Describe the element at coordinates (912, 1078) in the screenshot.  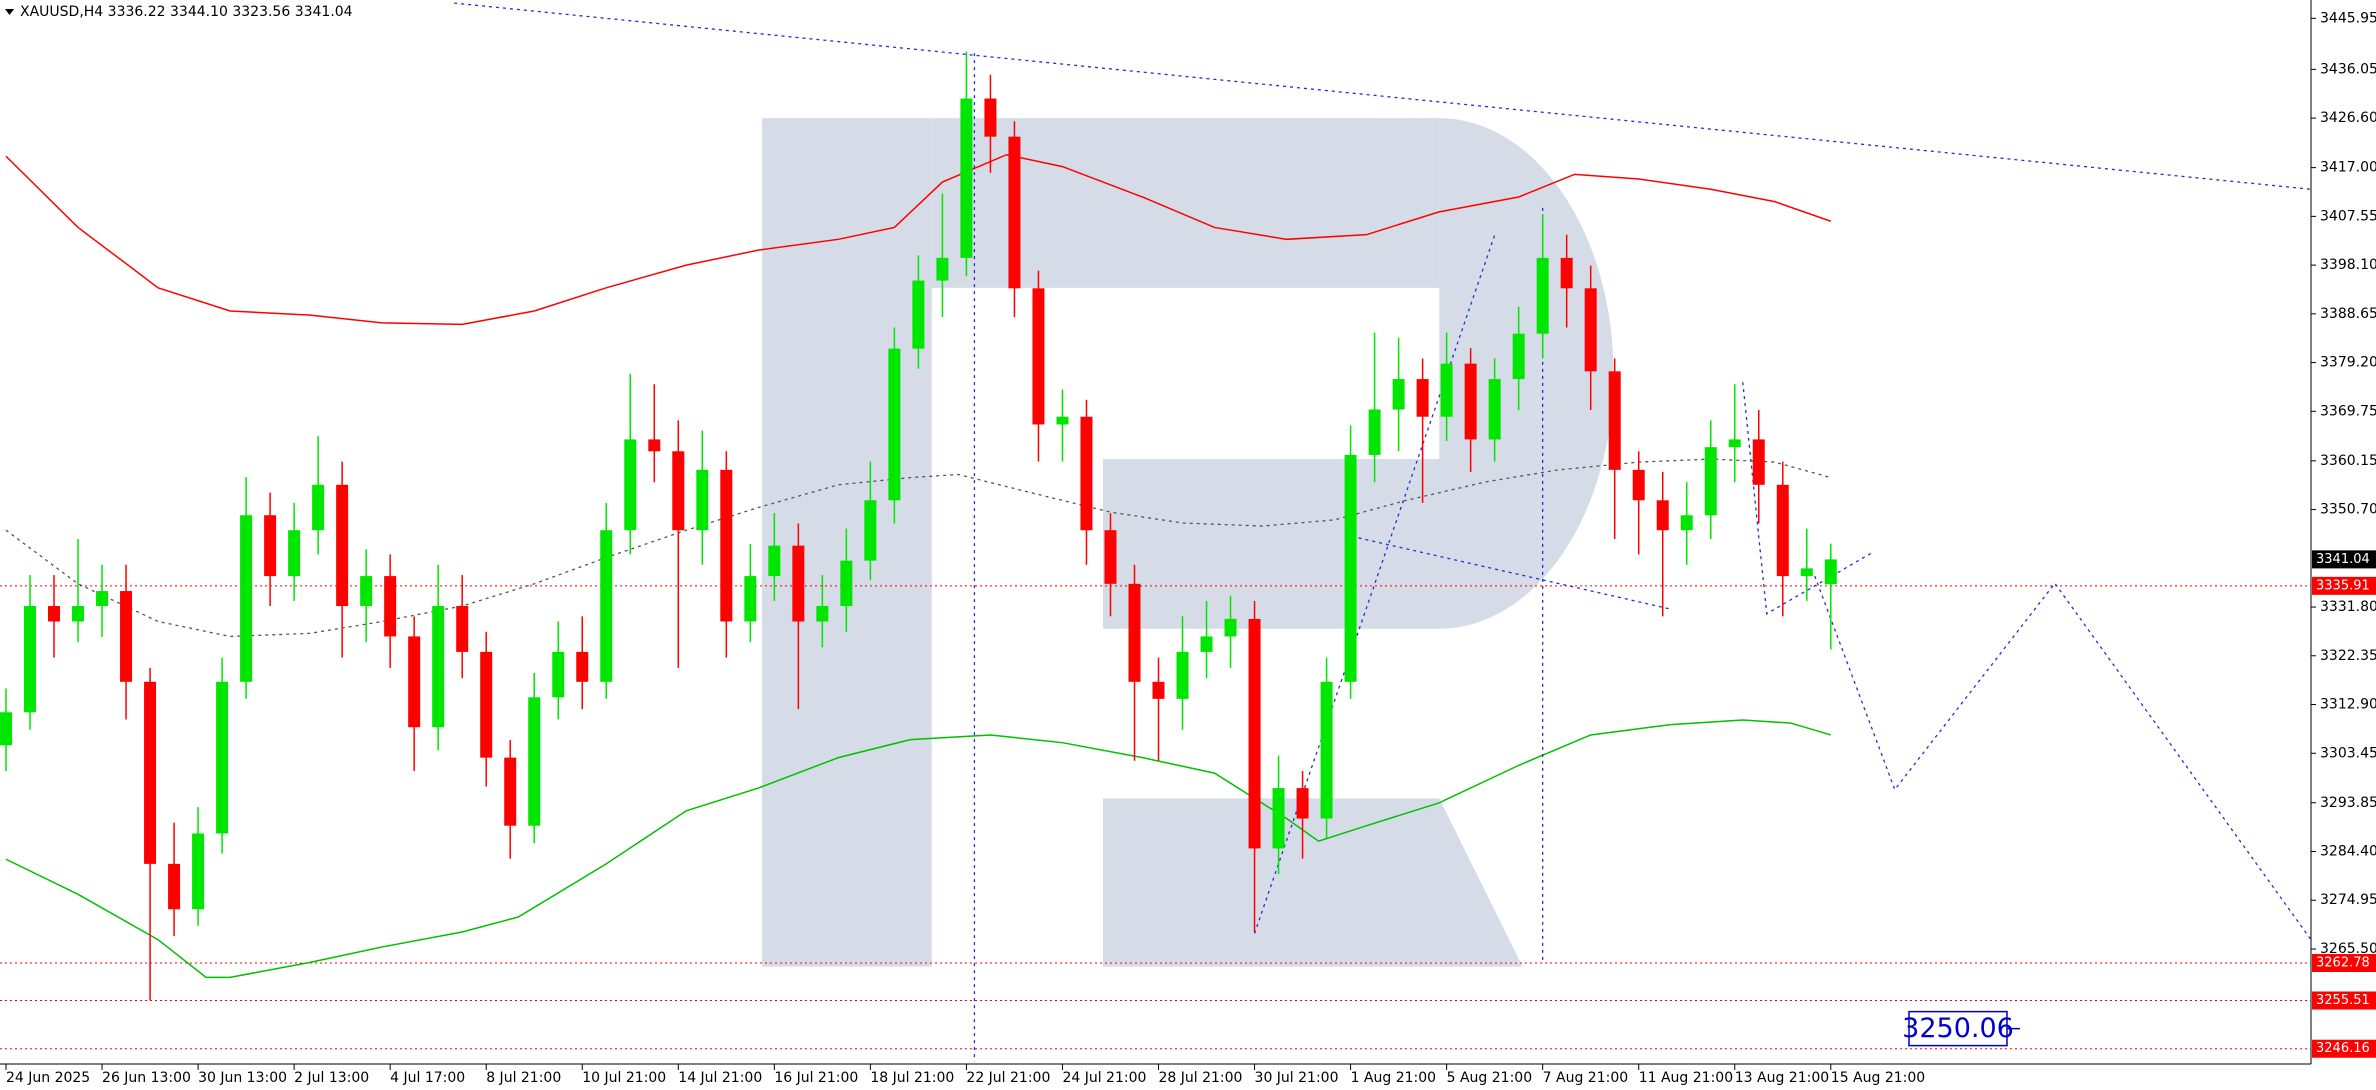
I see `x-tick-label: 18 Jul 21:00` at that location.